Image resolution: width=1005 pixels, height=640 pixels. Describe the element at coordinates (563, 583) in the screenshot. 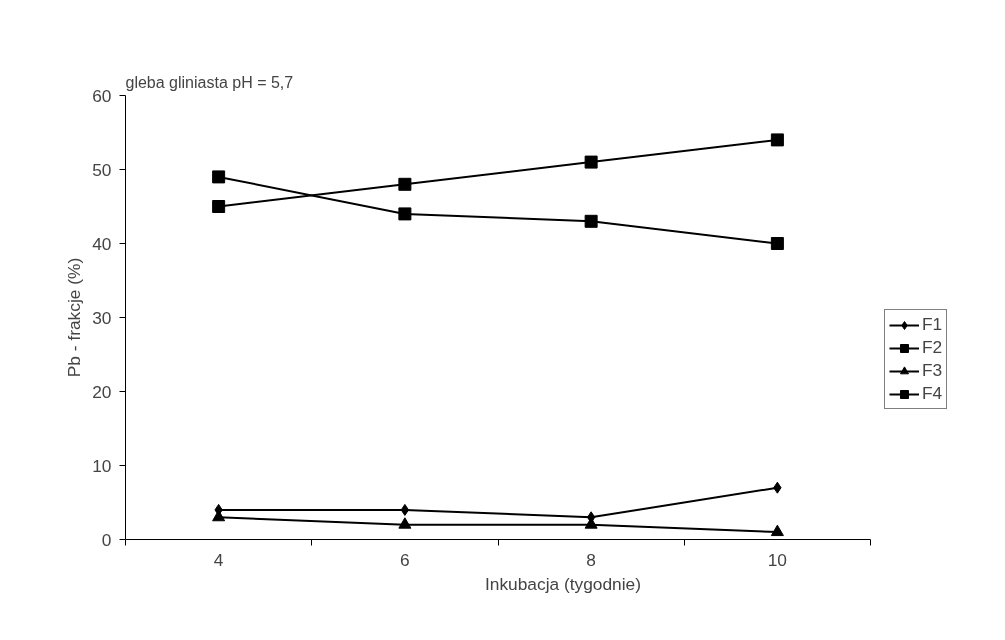

I see `x-axis-title: Inkubacja (tygodnie)` at that location.